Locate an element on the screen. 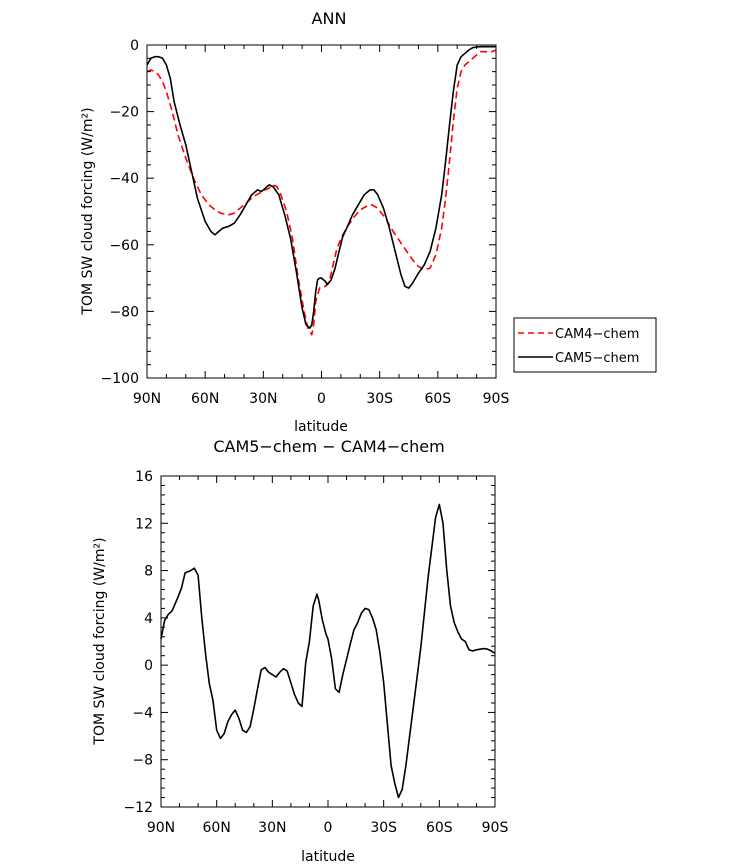 The height and width of the screenshot is (866, 733). top-ytick-label: −20 is located at coordinates (124, 113).